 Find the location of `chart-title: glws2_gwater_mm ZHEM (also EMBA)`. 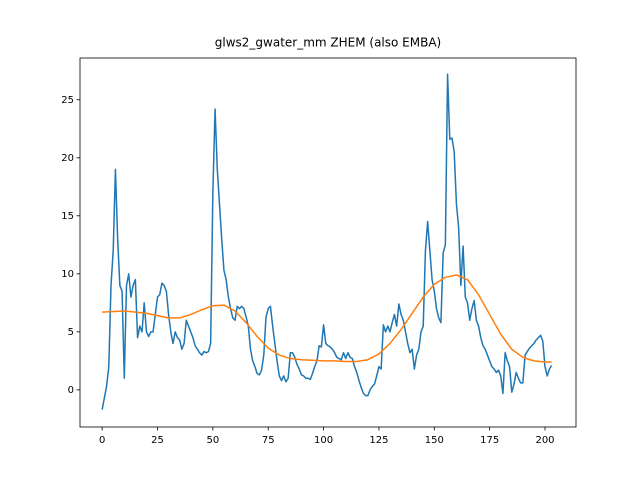

chart-title: glws2_gwater_mm ZHEM (also EMBA) is located at coordinates (328, 43).